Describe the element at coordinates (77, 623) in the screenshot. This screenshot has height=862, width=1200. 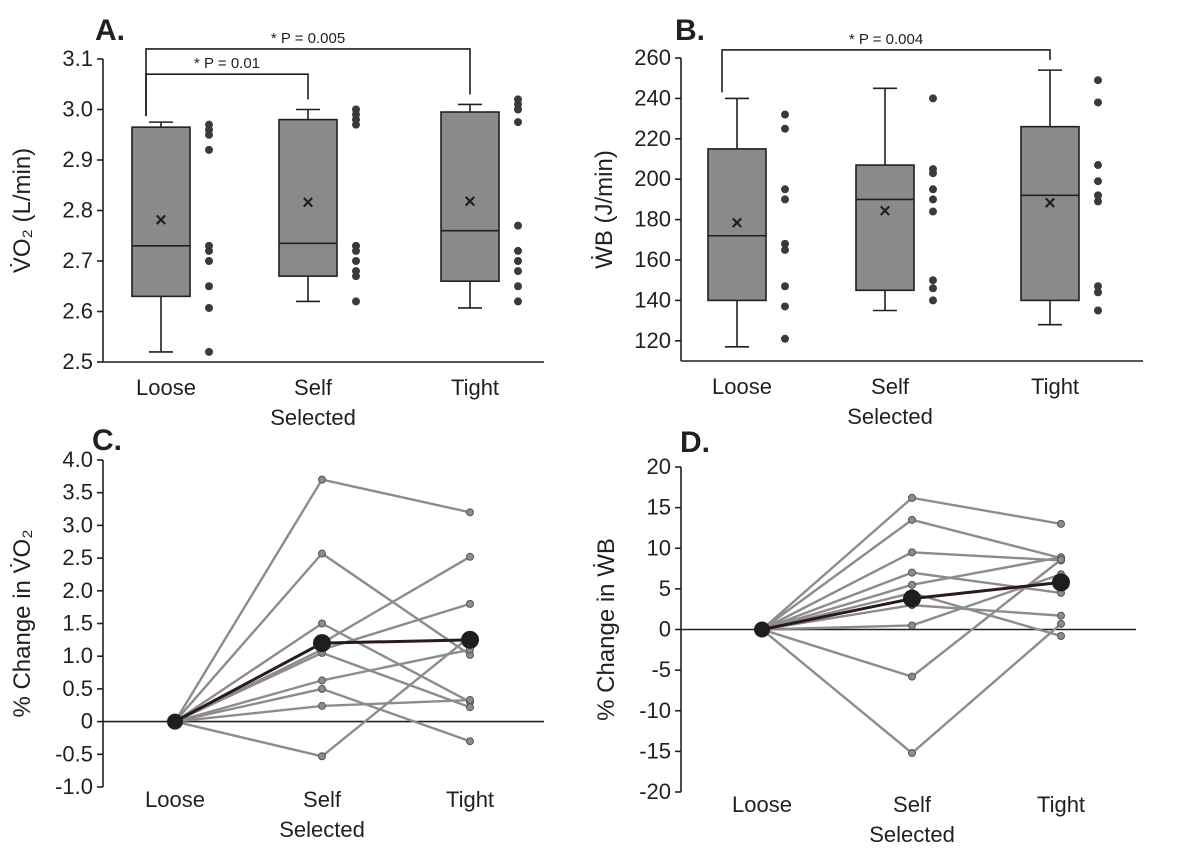
I see `y-tick-label: 1.5` at that location.